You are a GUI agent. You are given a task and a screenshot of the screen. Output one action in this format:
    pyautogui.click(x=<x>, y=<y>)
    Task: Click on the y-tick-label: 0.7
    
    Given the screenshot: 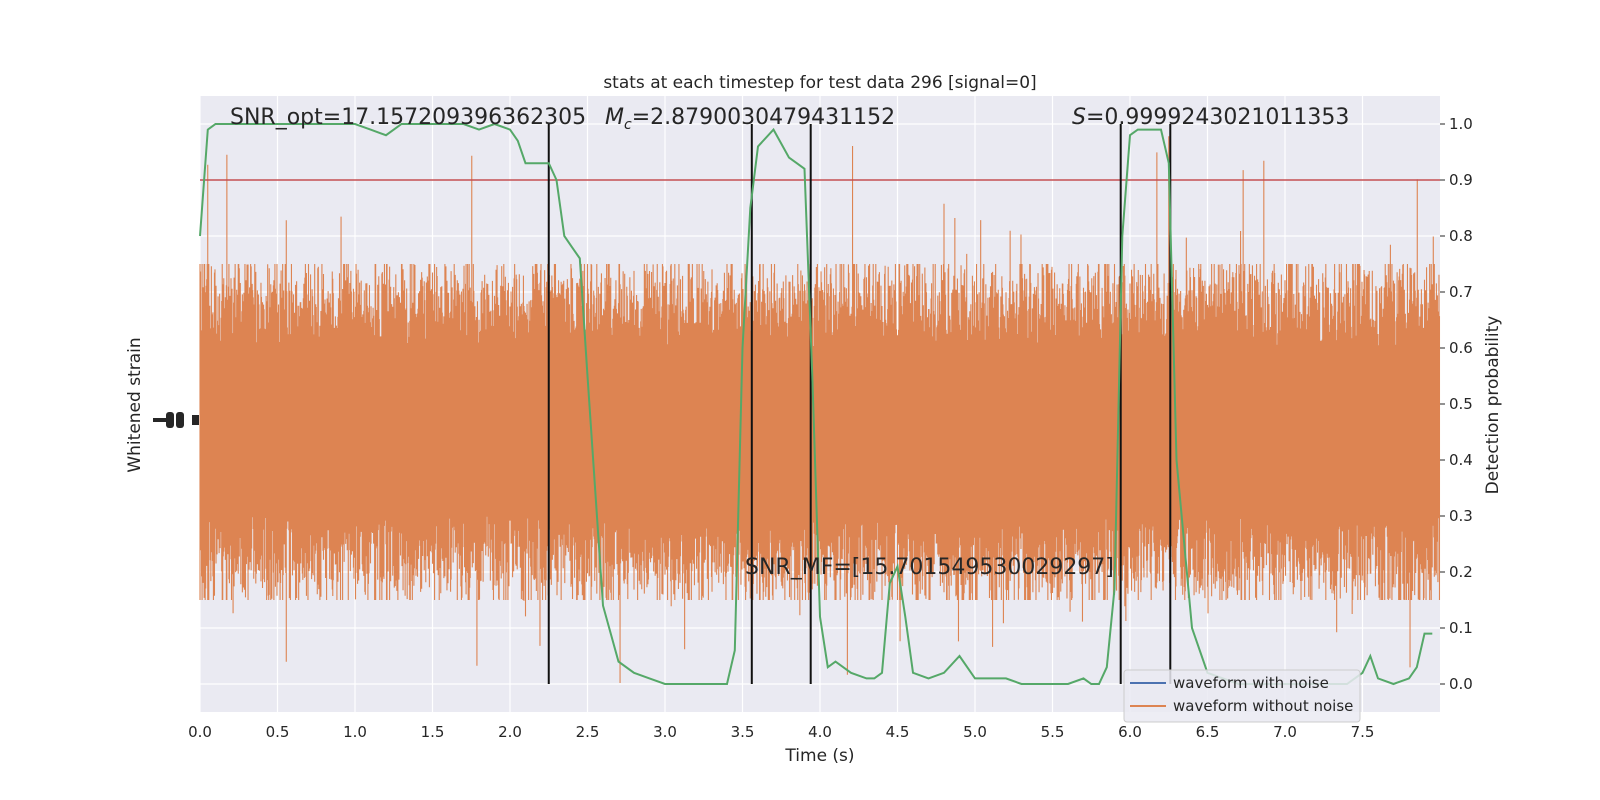 What is the action you would take?
    pyautogui.click(x=1461, y=292)
    